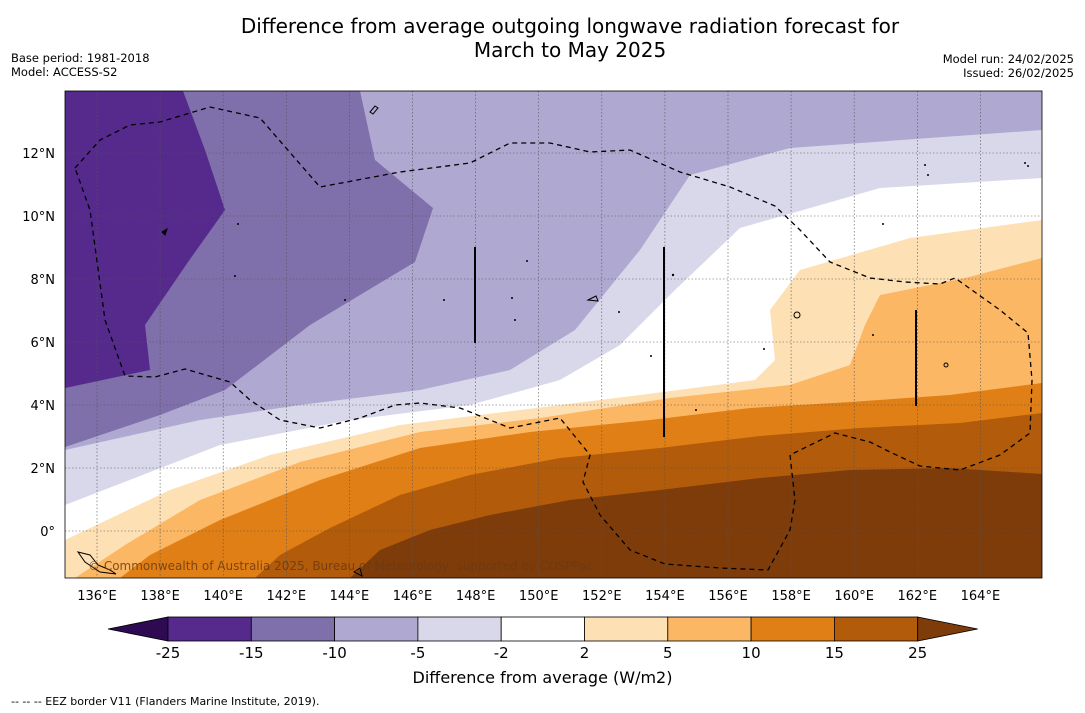 The image size is (1085, 713). What do you see at coordinates (668, 653) in the screenshot?
I see `colorbar-tick-label: 5` at bounding box center [668, 653].